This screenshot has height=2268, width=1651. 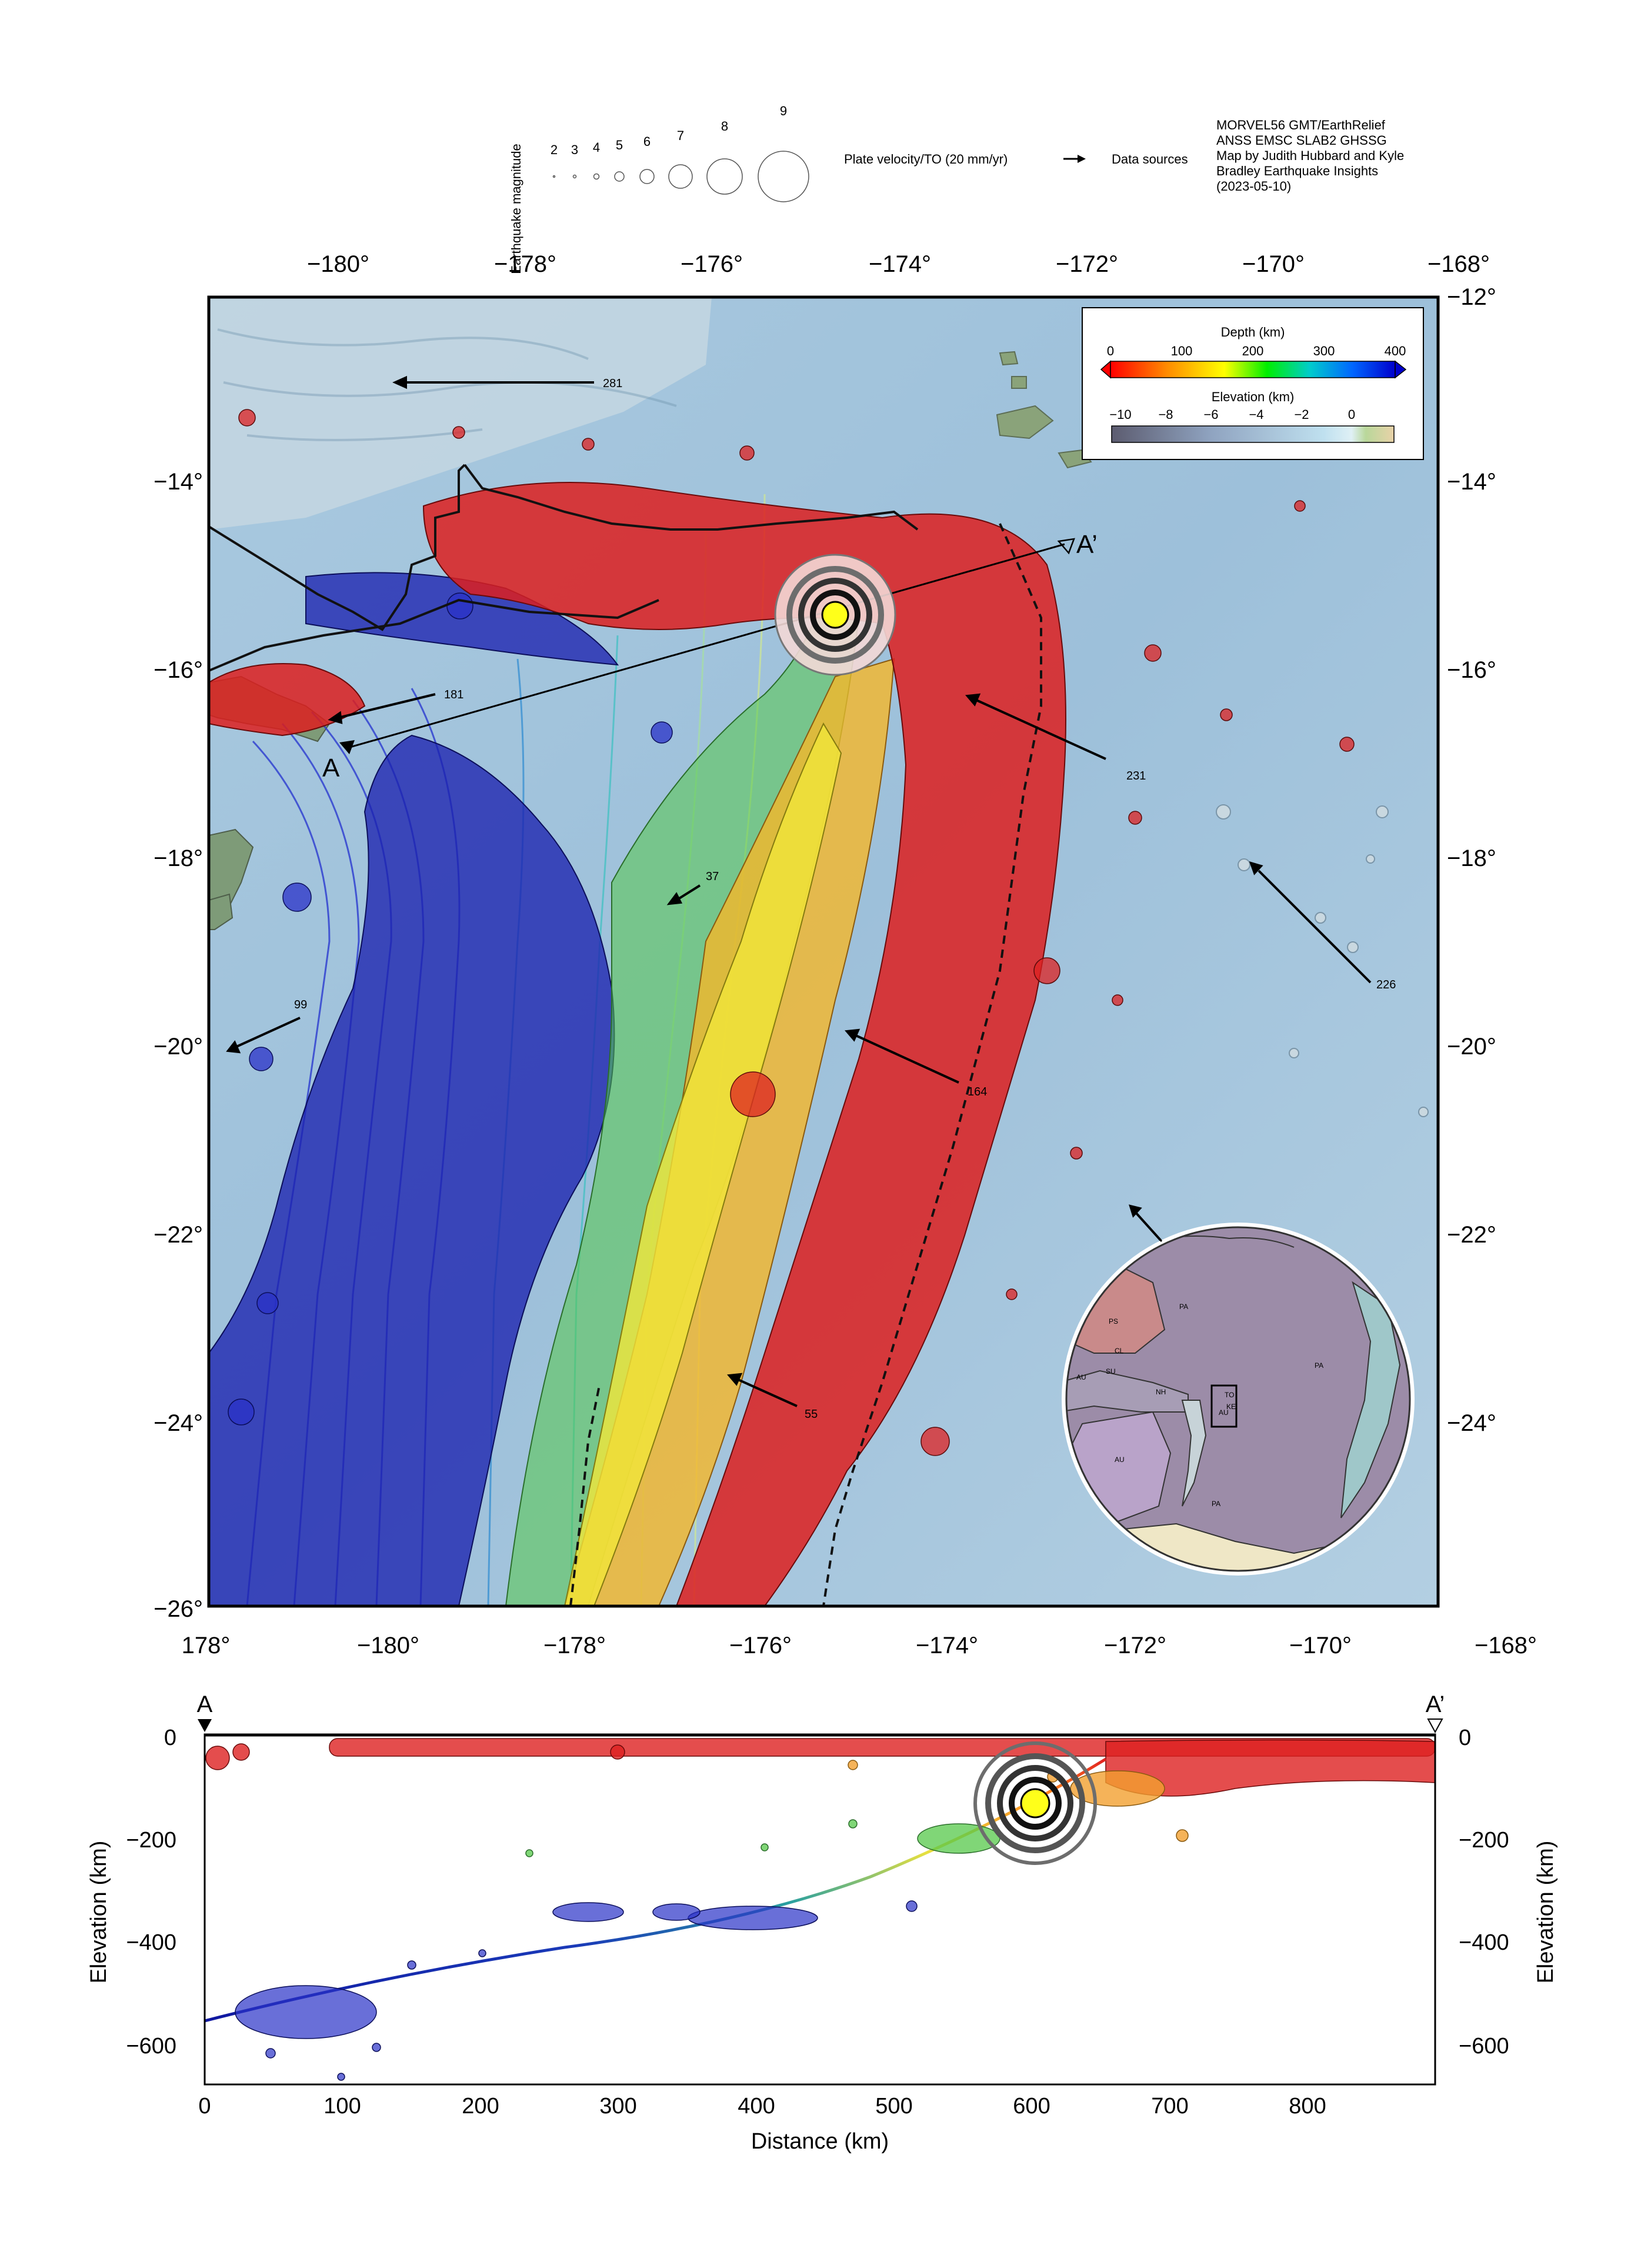 I want to click on inset-plate-label: SU, so click(x=1111, y=1371).